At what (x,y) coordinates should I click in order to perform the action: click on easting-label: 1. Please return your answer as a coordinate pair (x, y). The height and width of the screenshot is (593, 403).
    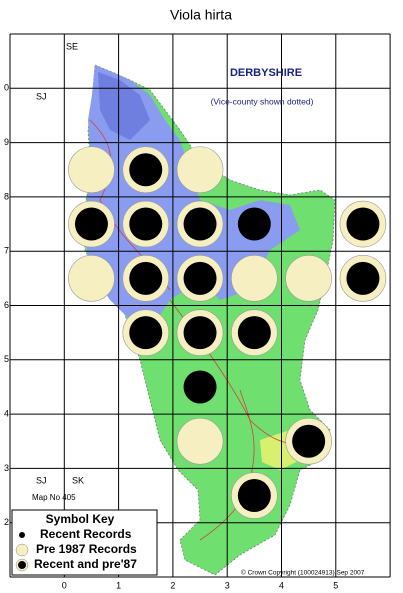
    Looking at the image, I should click on (118, 585).